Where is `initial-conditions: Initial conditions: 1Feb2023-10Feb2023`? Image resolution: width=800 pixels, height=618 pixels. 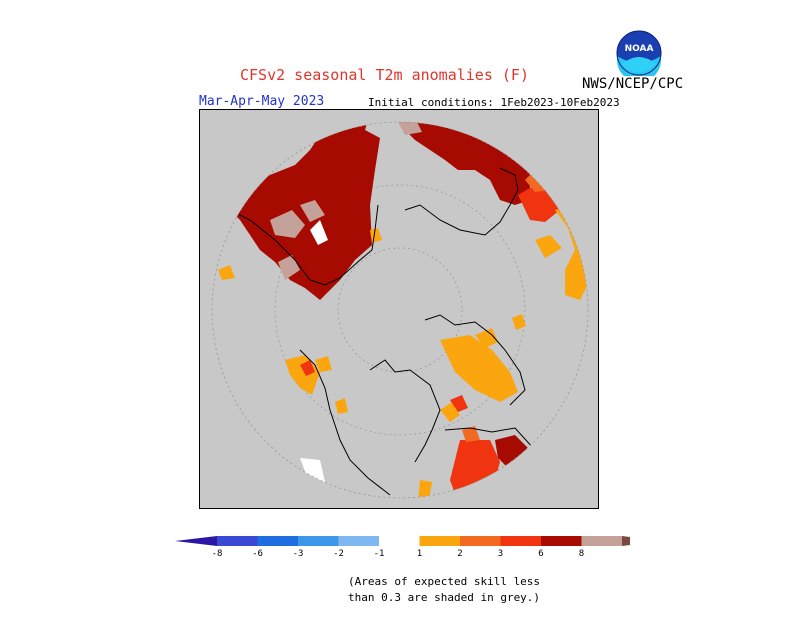
initial-conditions: Initial conditions: 1Feb2023-10Feb2023 is located at coordinates (494, 102).